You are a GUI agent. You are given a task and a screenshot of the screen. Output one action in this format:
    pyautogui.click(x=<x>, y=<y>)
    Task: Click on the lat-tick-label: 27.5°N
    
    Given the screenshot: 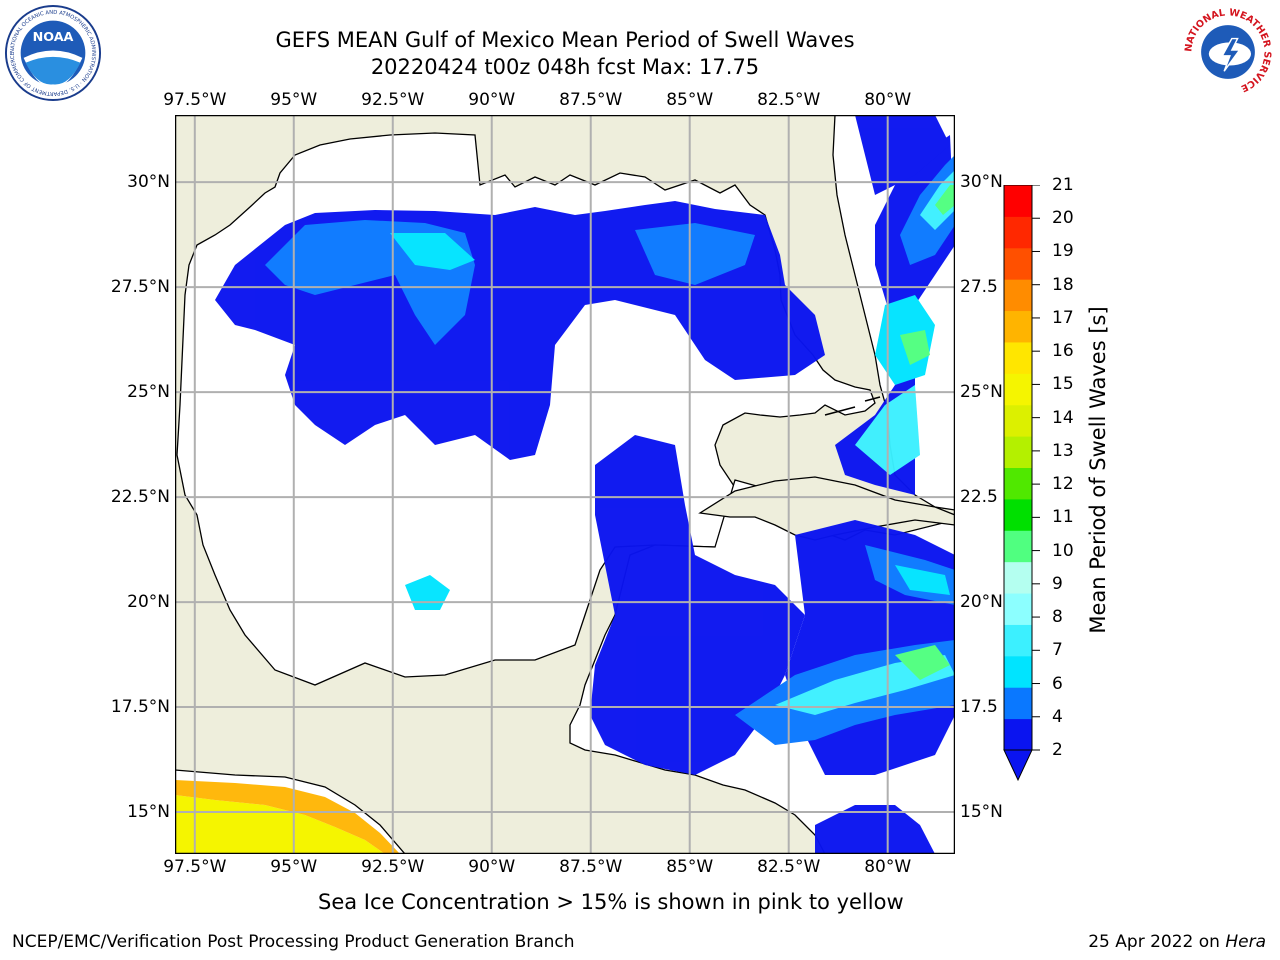 What is the action you would take?
    pyautogui.click(x=140, y=287)
    